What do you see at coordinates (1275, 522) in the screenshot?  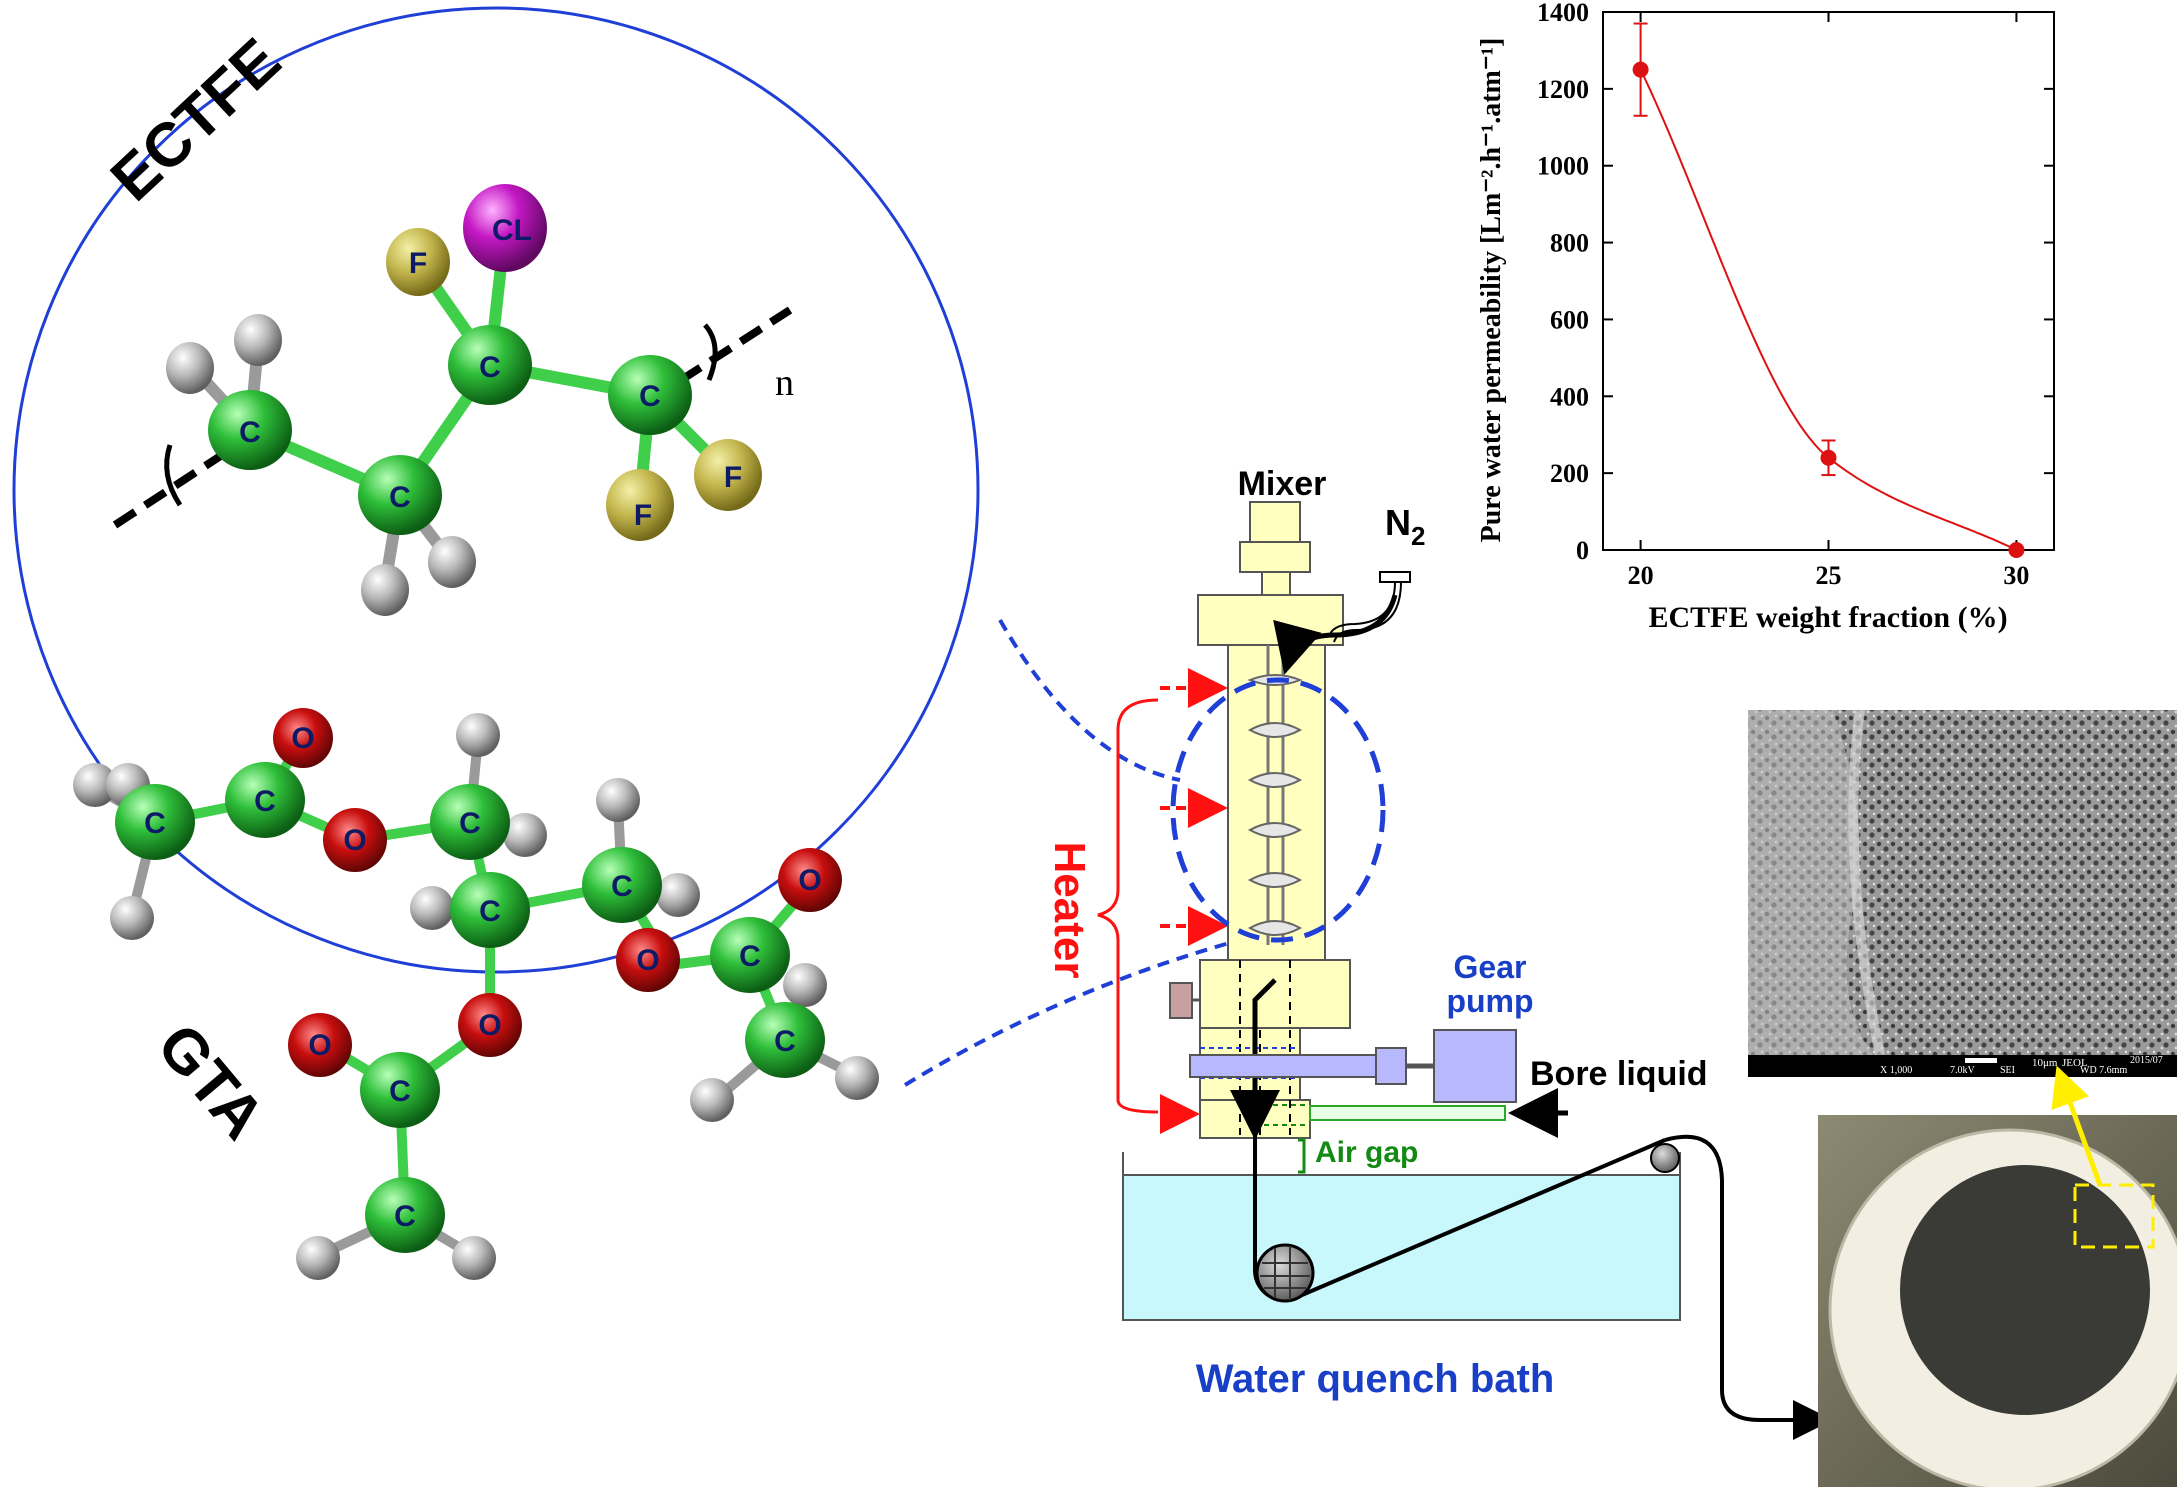 I see `mixer-motor-top` at bounding box center [1275, 522].